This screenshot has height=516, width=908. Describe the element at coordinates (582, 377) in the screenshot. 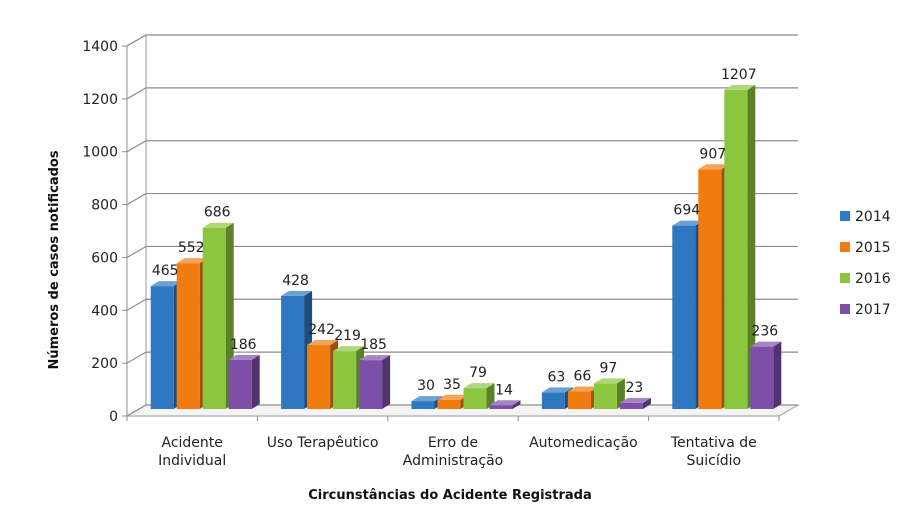

I see `data-label: 66` at that location.